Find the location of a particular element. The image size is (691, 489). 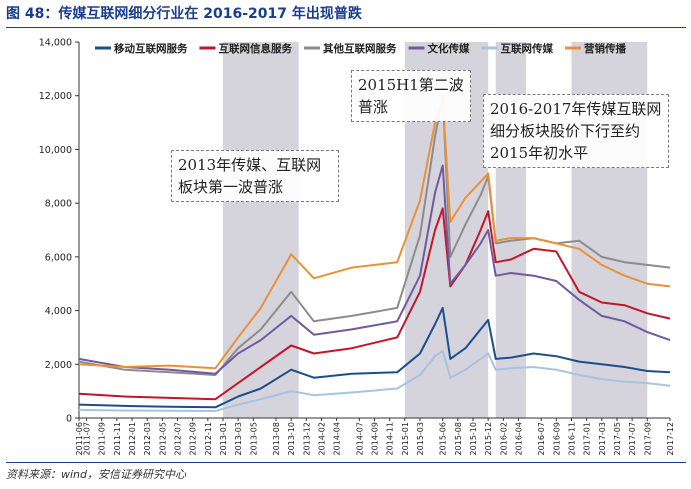

legend-label: 移动互联网服务 is located at coordinates (151, 48).